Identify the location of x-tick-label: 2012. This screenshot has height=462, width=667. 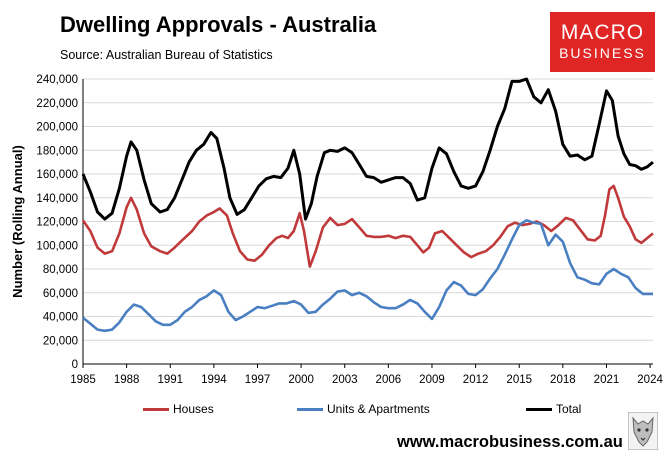
(476, 380).